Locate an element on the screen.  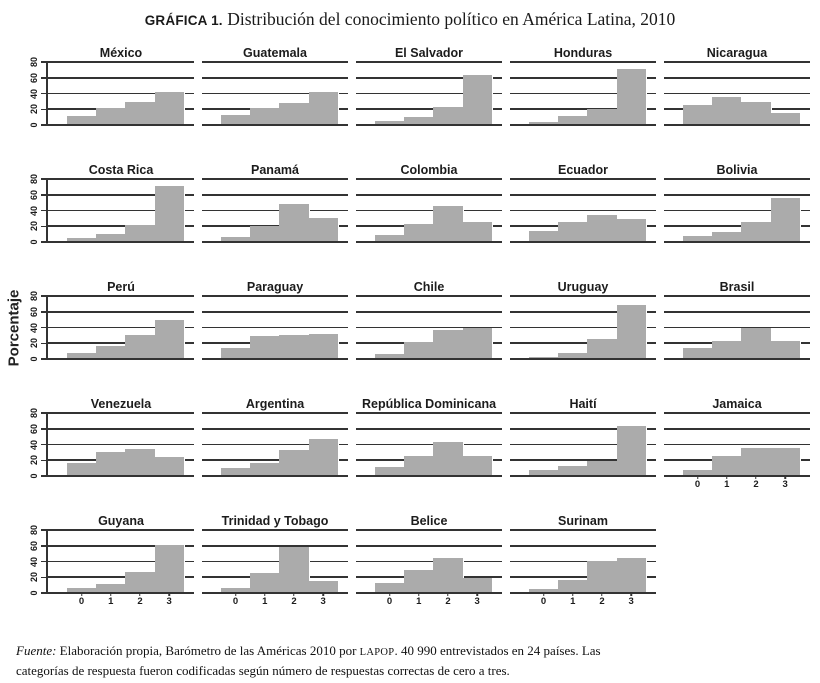
facet-panel-jamaica: Jamaica 0 1 2 3 is located at coordinates (737, 443).